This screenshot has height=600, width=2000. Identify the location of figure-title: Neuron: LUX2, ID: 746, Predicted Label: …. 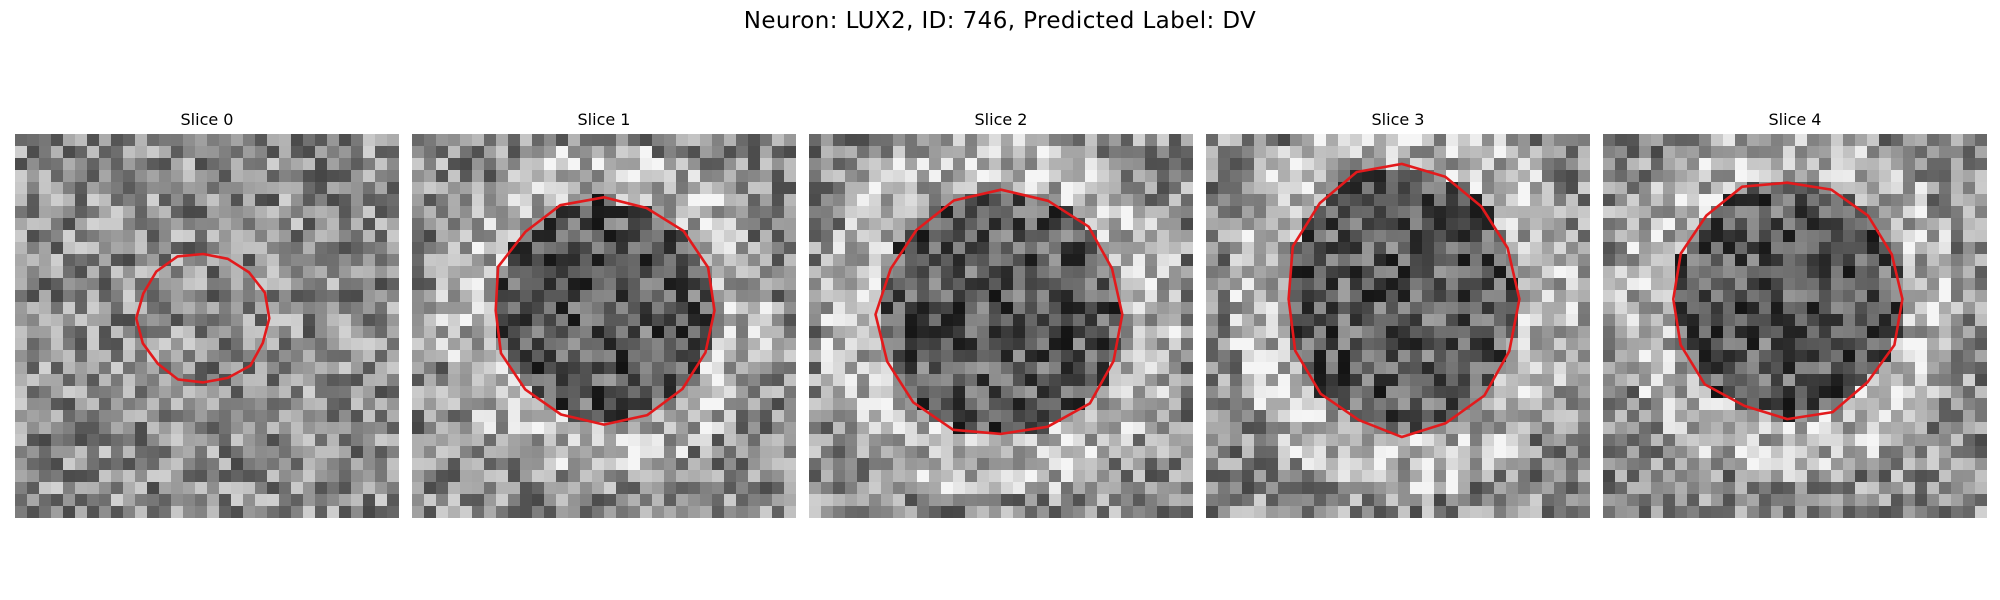
(1000, 21).